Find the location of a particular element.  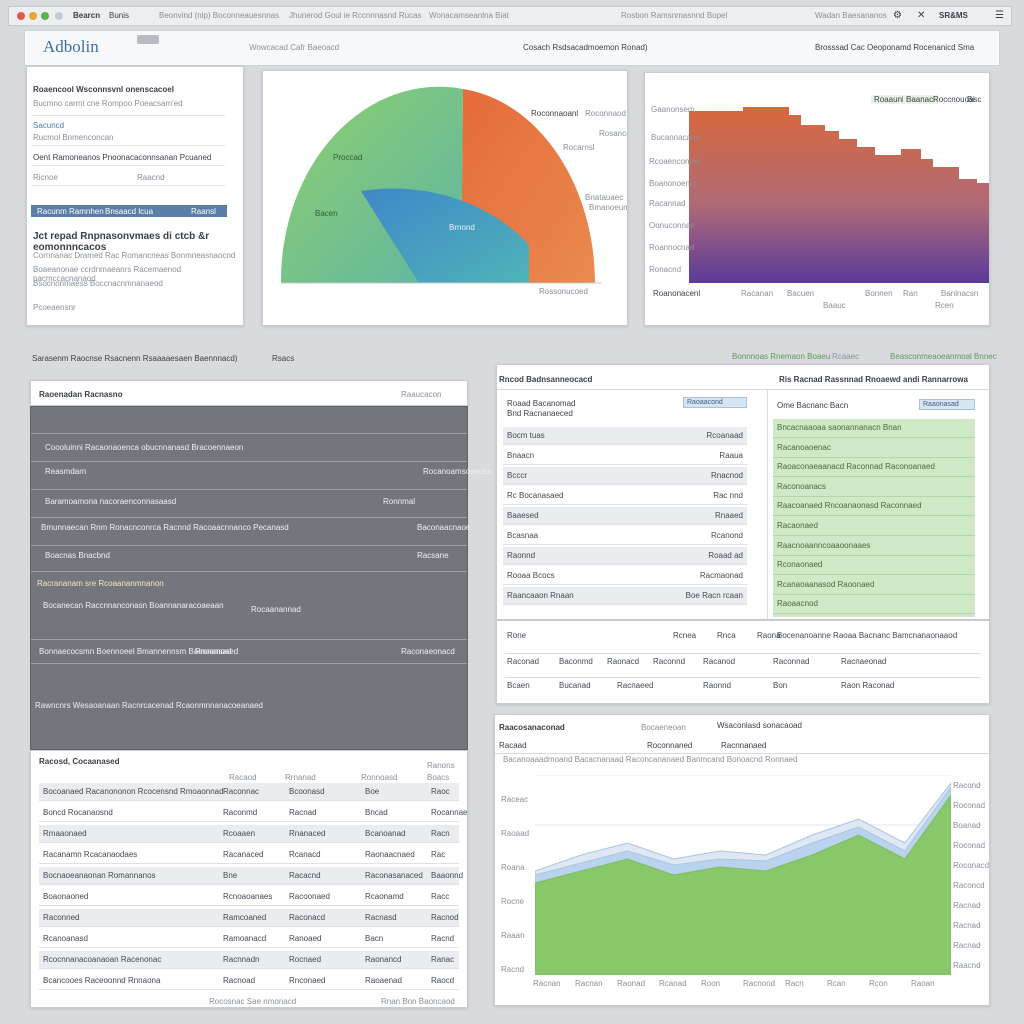

column-header-2: Rrnanad is located at coordinates (300, 777).